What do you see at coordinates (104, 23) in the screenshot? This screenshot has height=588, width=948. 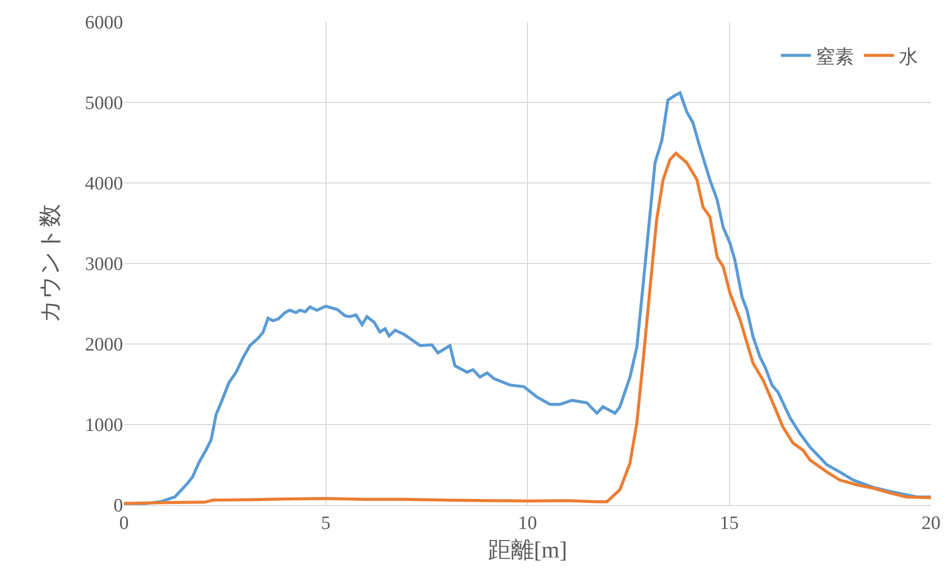 I see `y-tick-label: 6000` at bounding box center [104, 23].